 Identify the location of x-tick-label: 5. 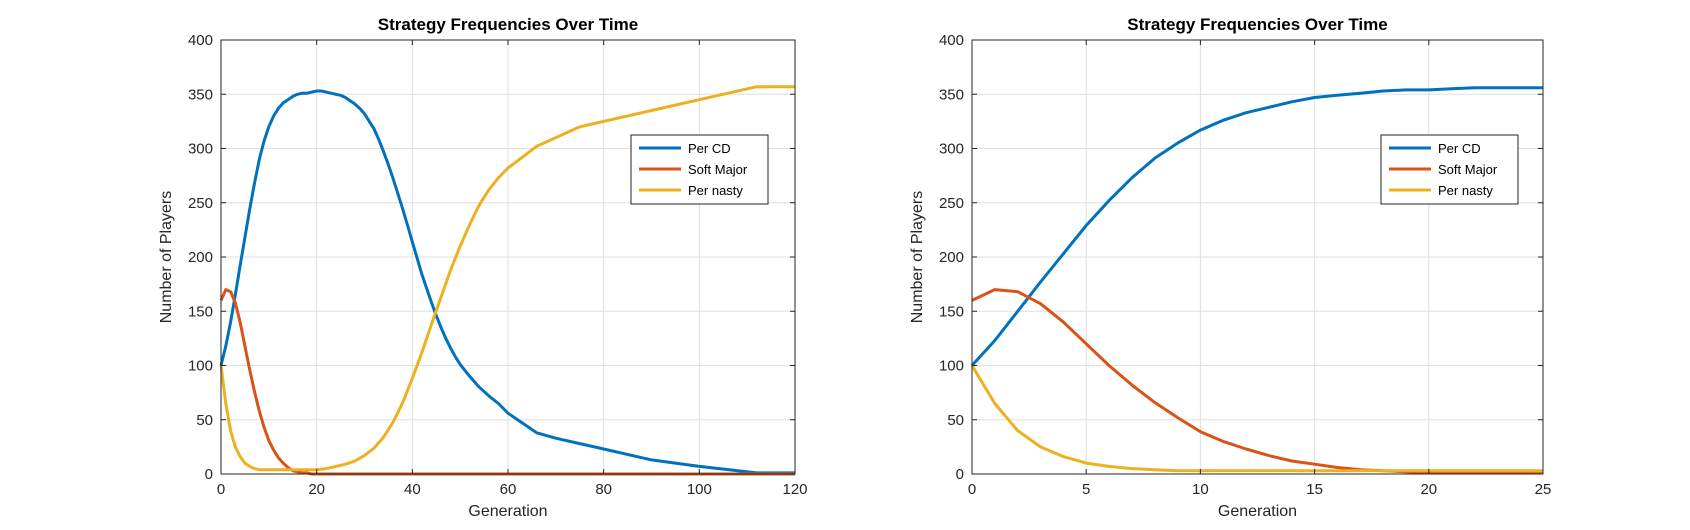
(1086, 489).